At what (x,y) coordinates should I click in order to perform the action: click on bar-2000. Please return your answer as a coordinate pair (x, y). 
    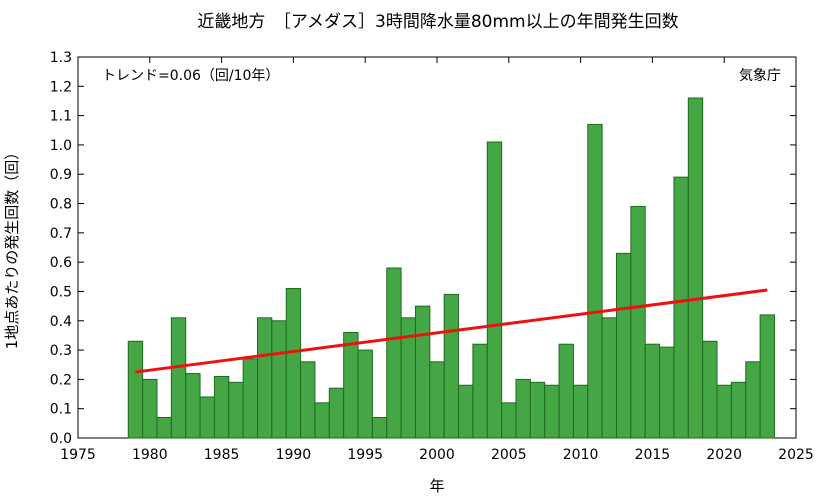
    Looking at the image, I should click on (437, 400).